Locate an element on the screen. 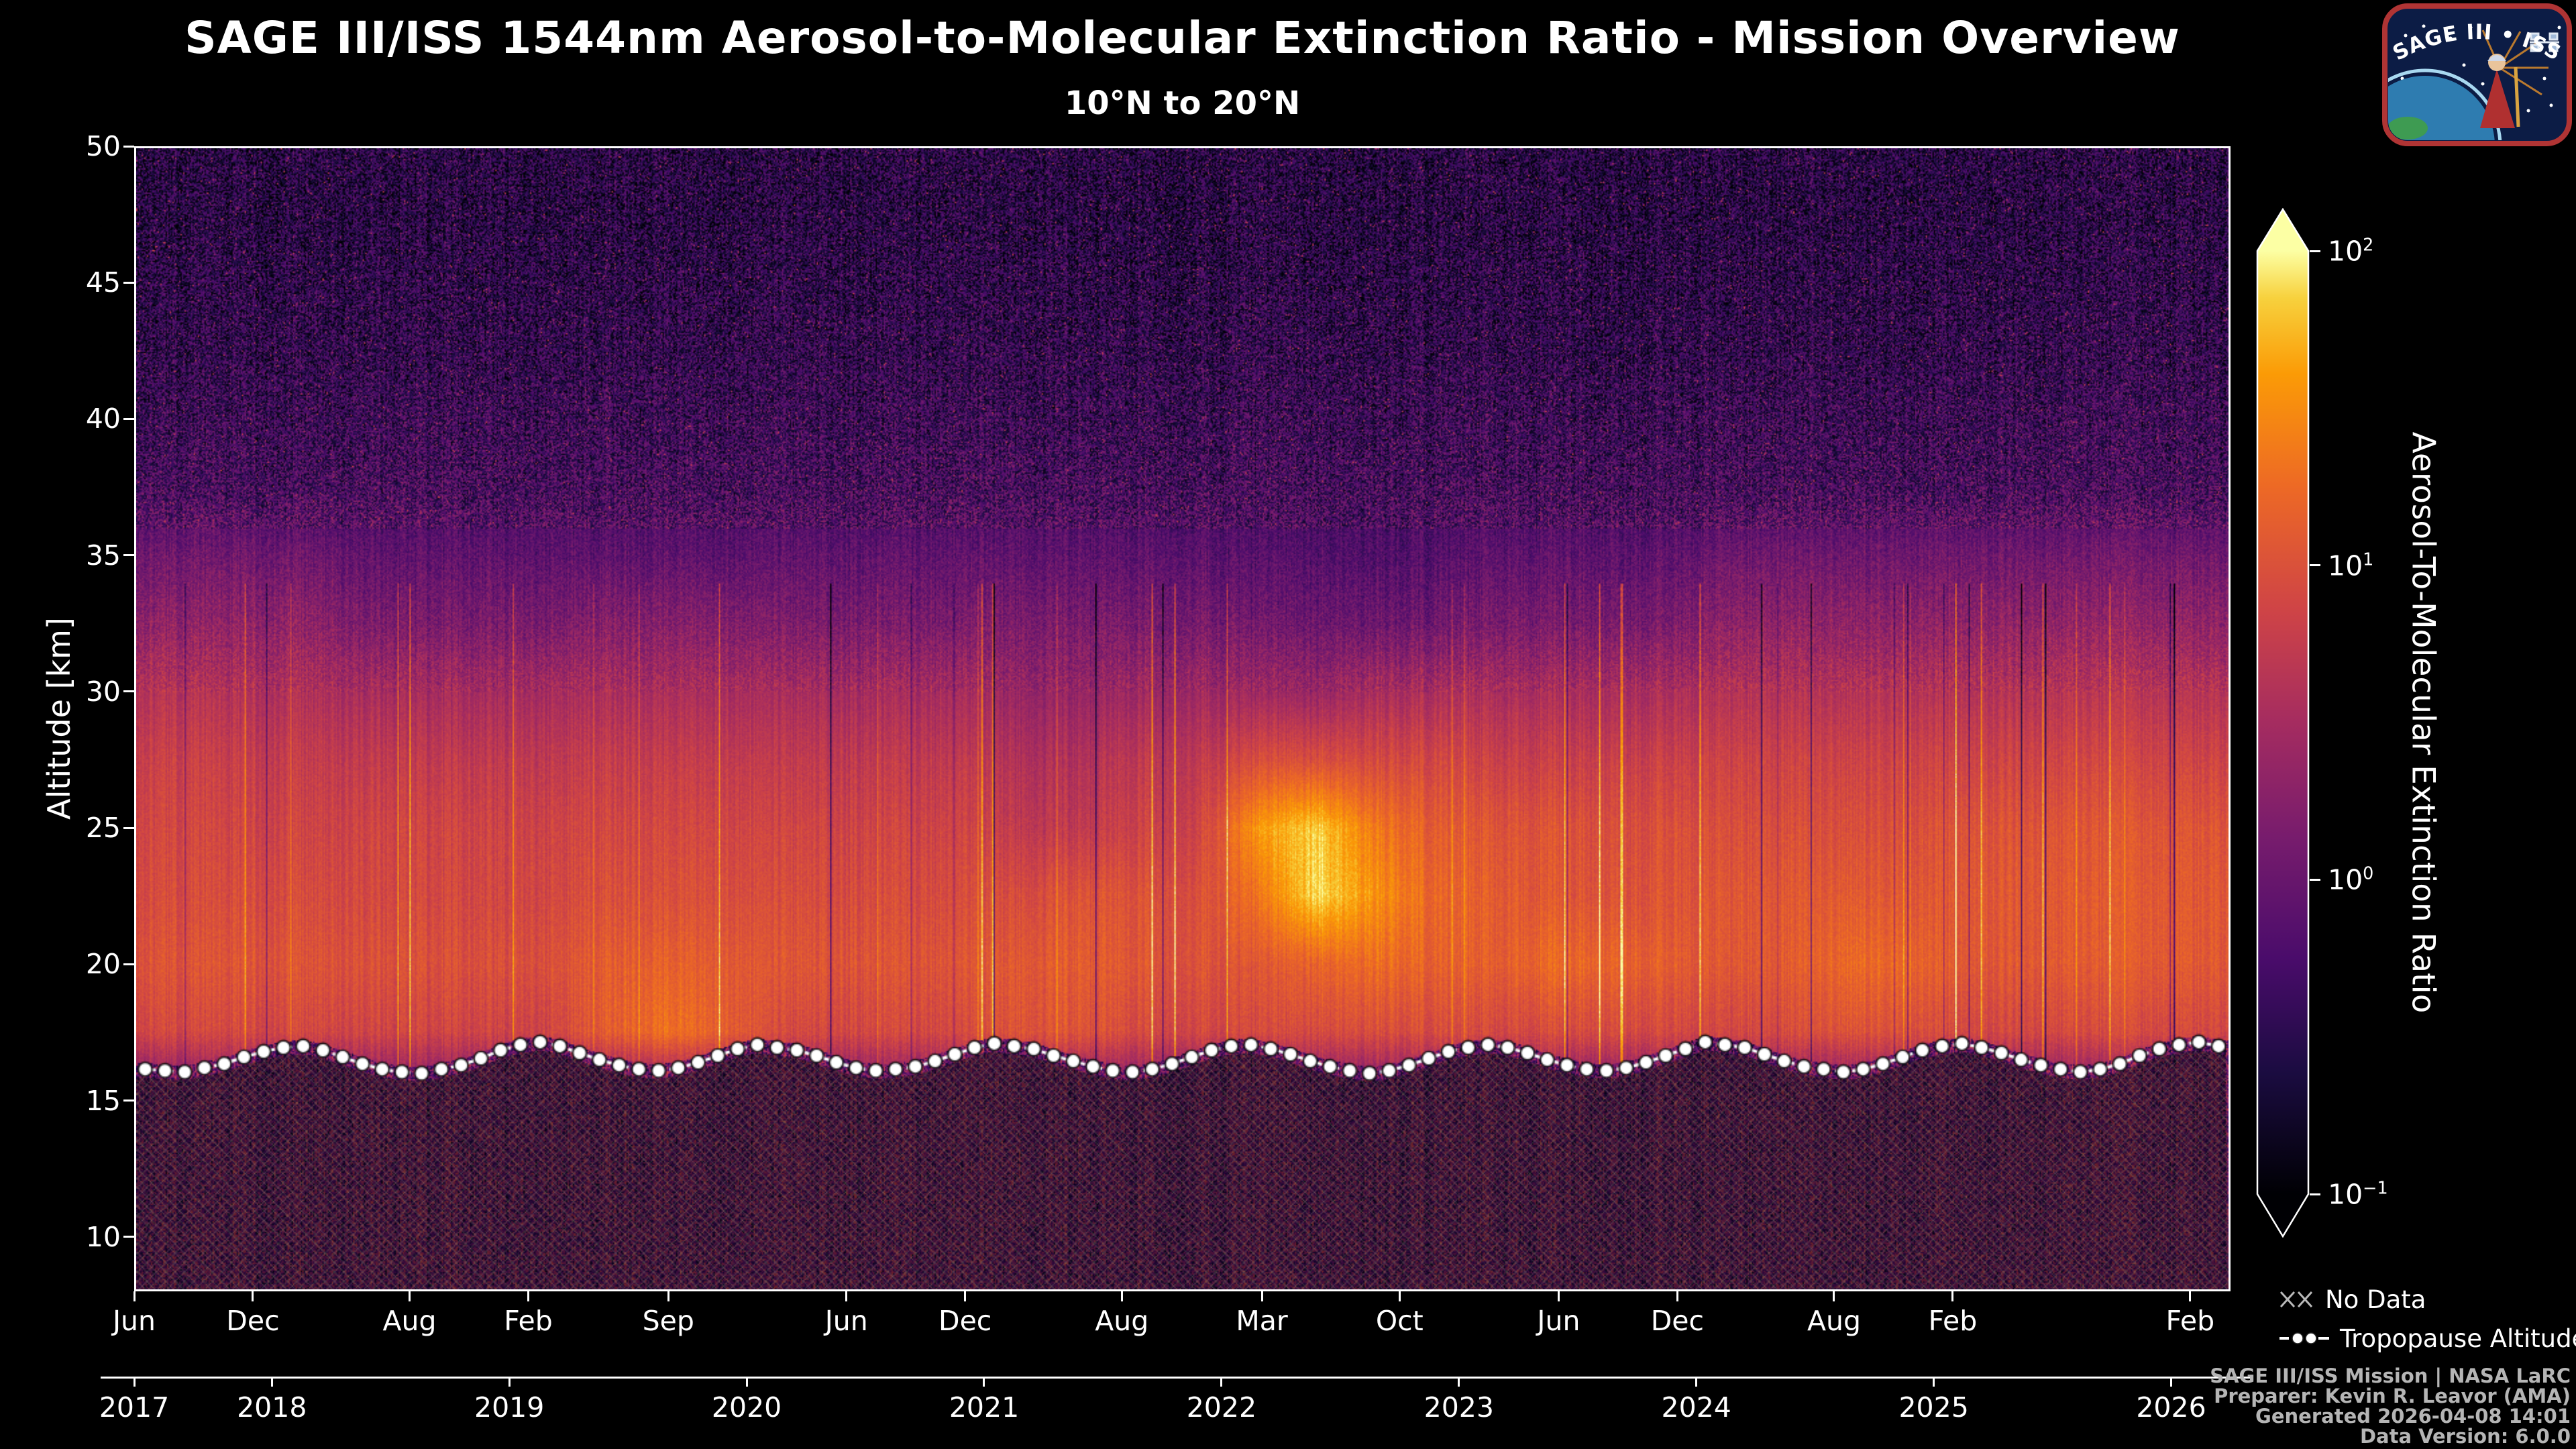 The height and width of the screenshot is (1449, 2576). year-axis-line is located at coordinates (1176, 1378).